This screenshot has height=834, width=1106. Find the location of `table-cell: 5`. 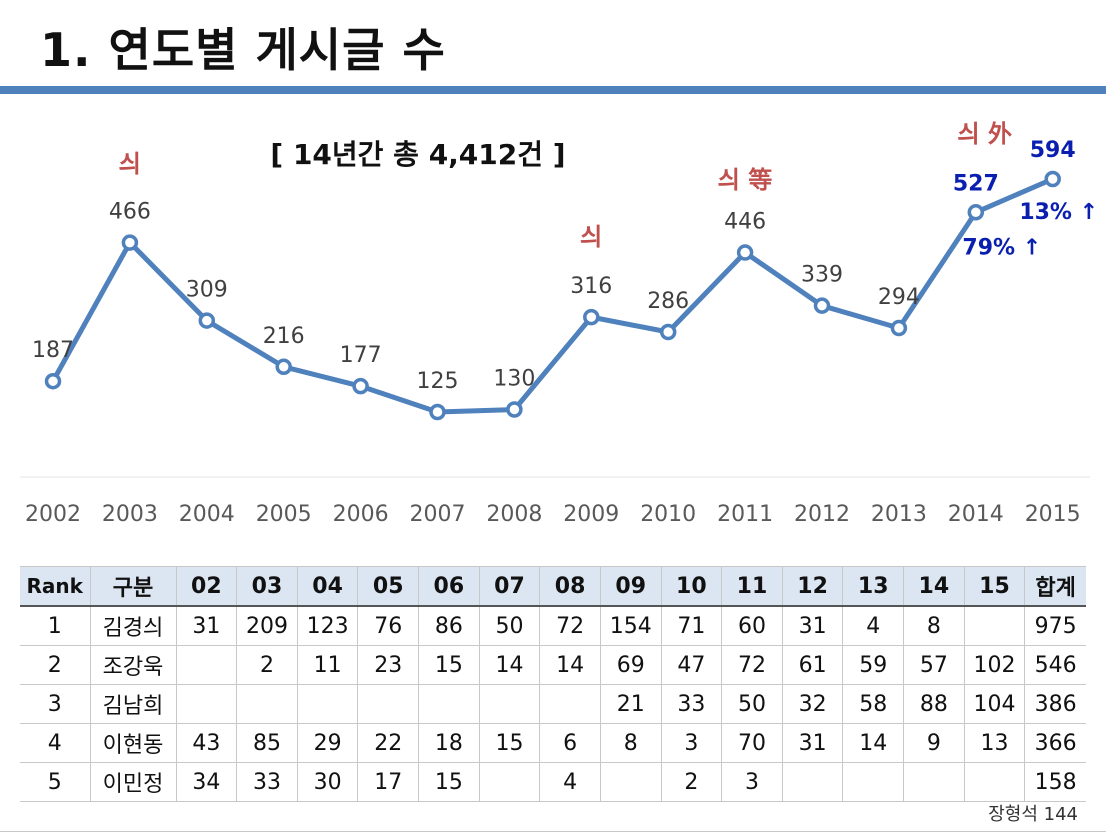

table-cell: 5 is located at coordinates (55, 782).